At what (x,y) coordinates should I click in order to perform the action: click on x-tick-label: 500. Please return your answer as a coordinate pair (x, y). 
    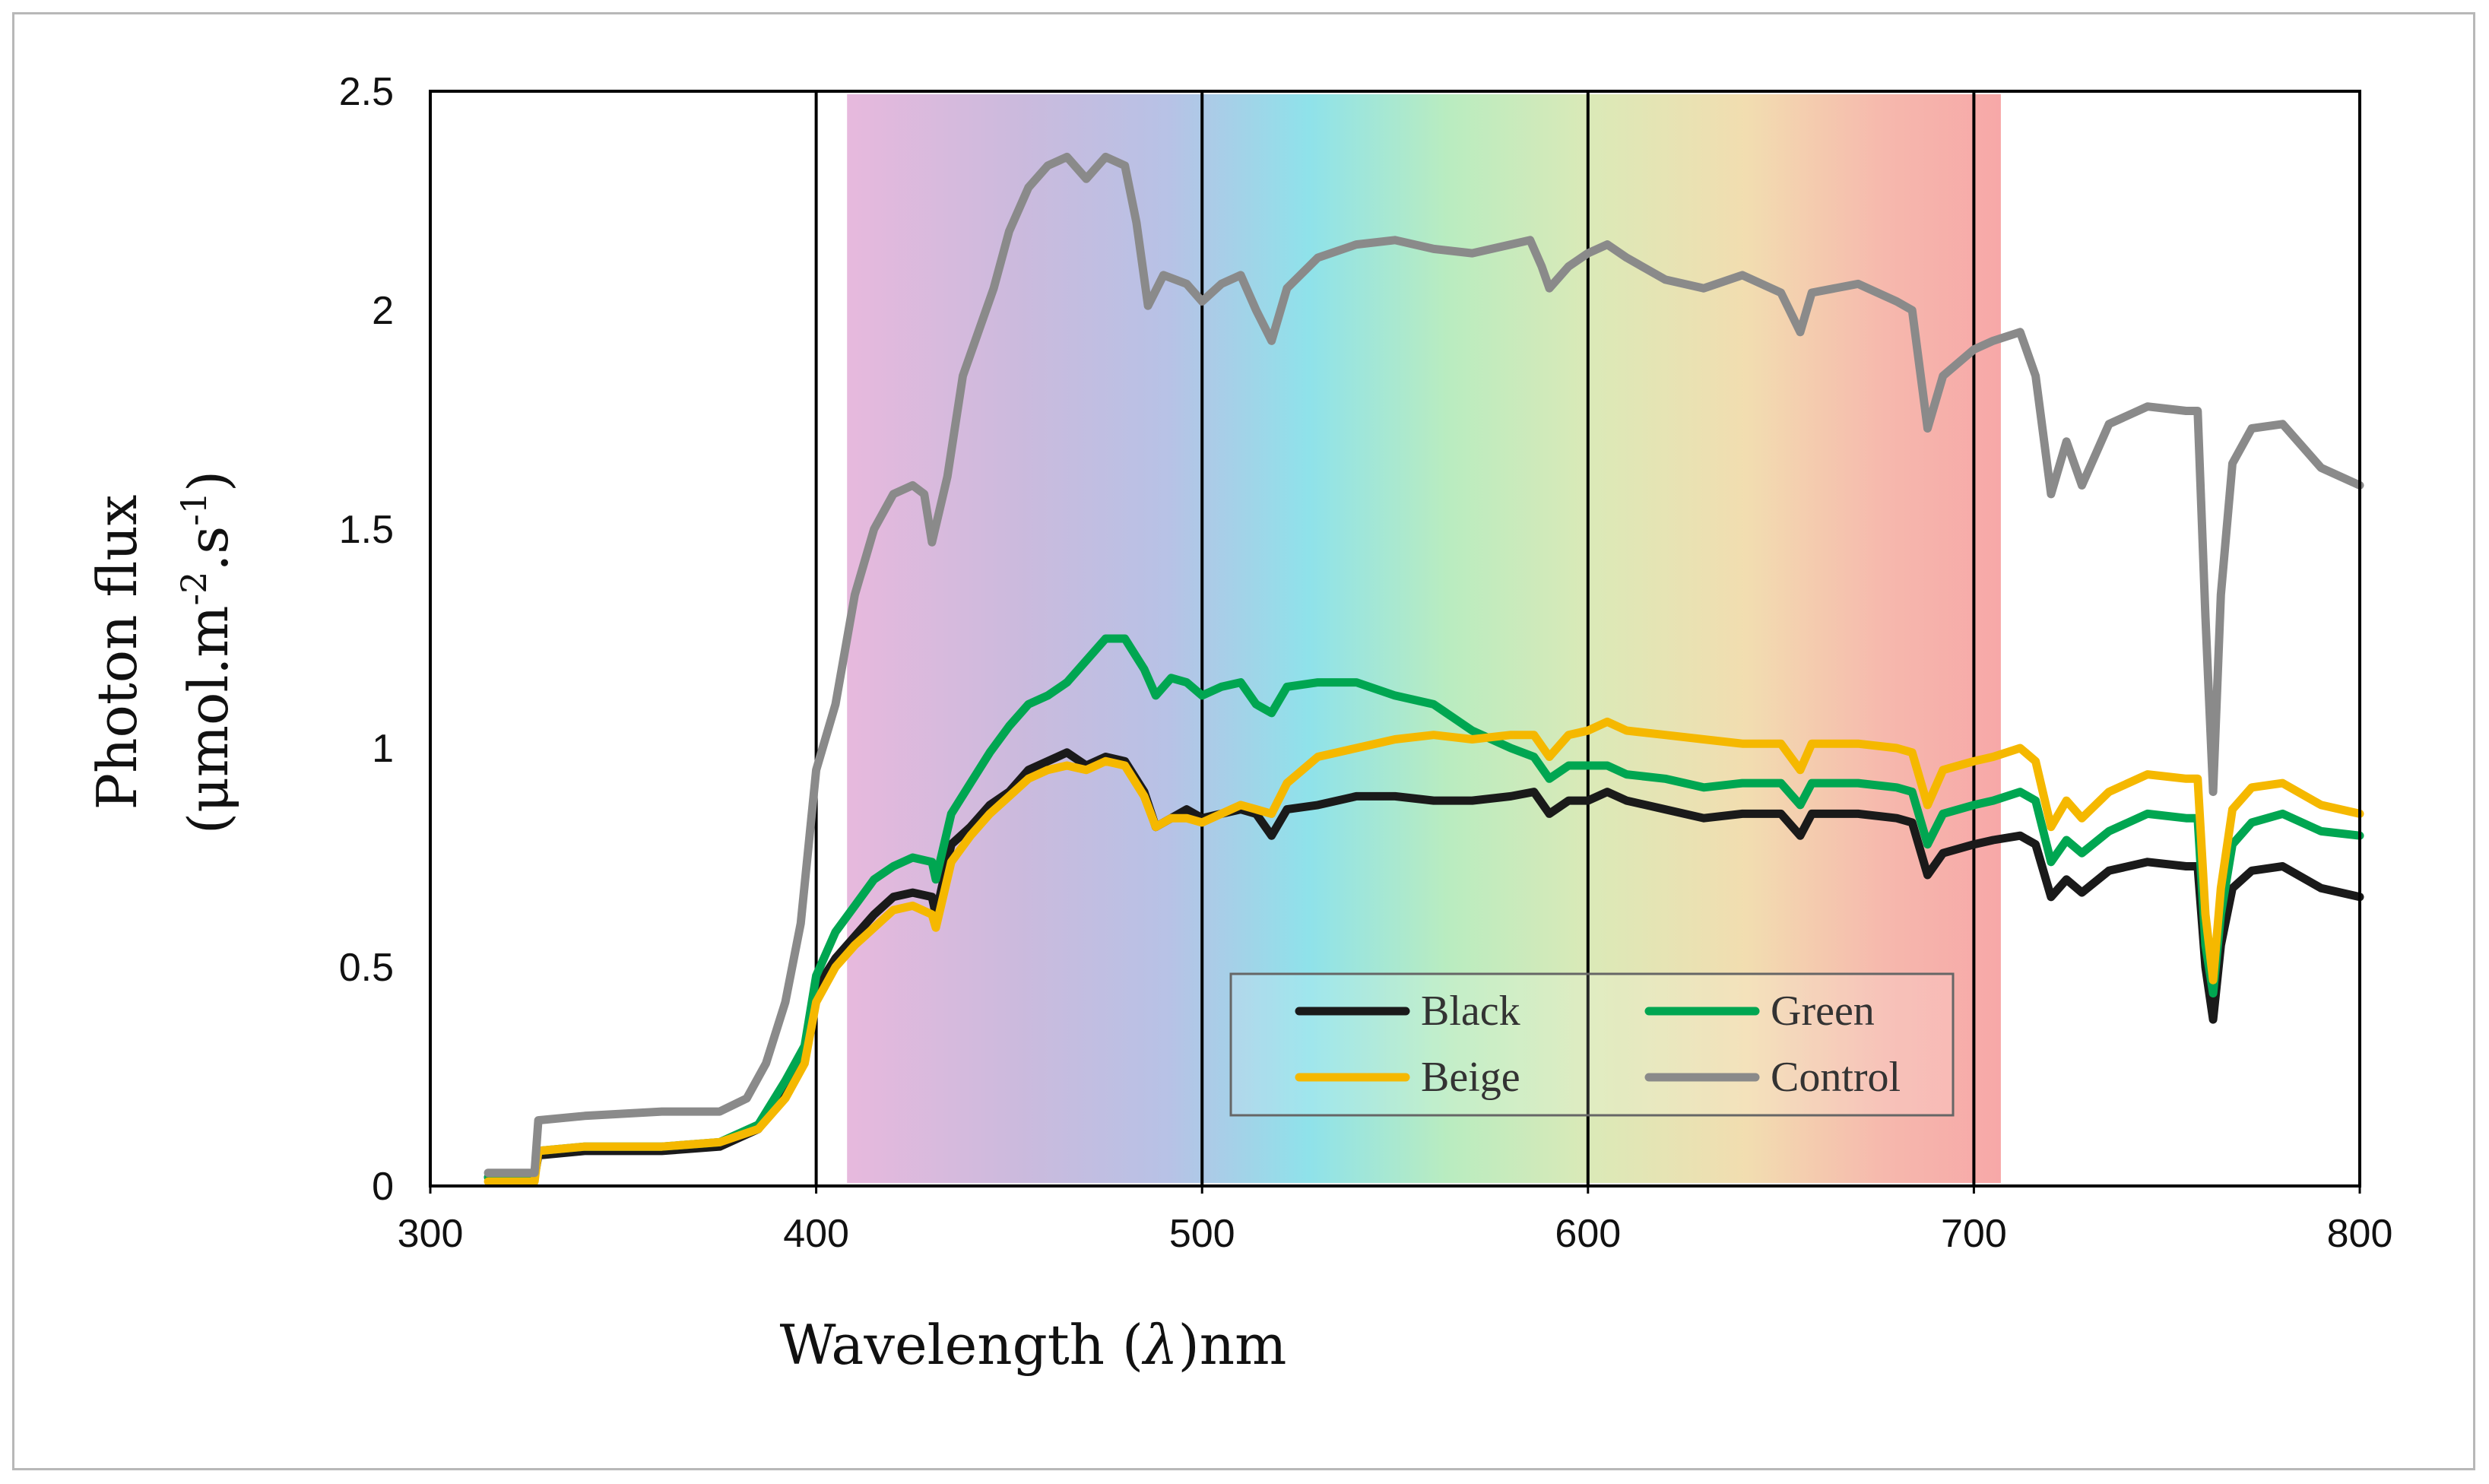
    Looking at the image, I should click on (1202, 1234).